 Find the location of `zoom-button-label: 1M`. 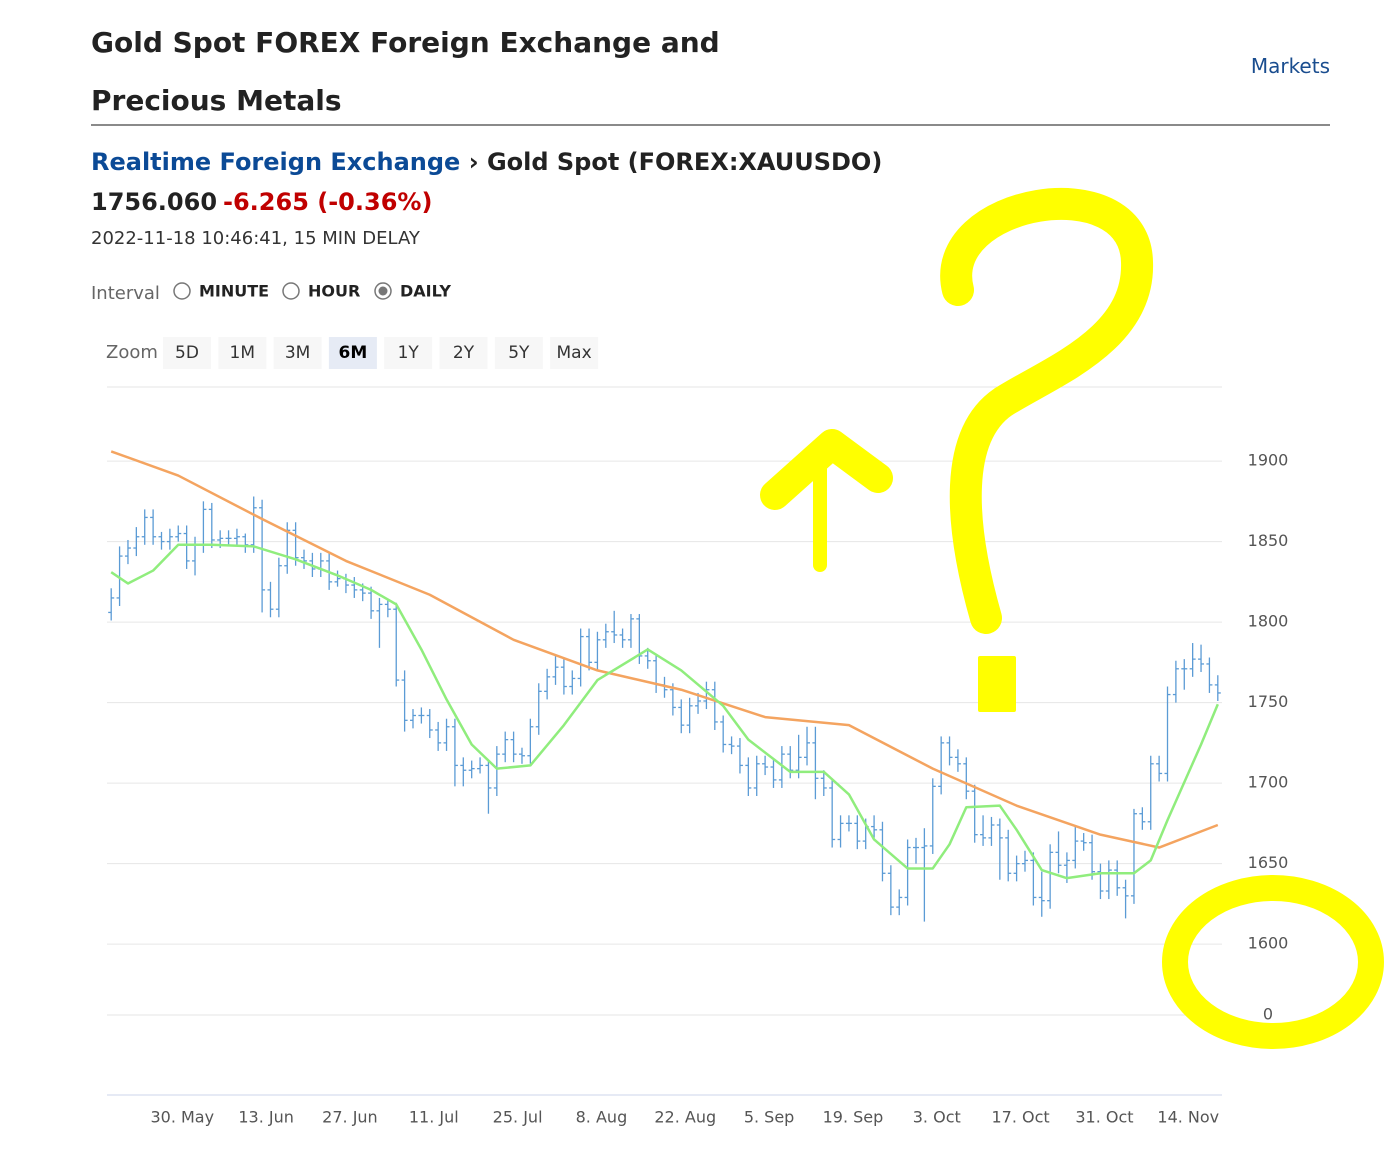

zoom-button-label: 1M is located at coordinates (242, 353).